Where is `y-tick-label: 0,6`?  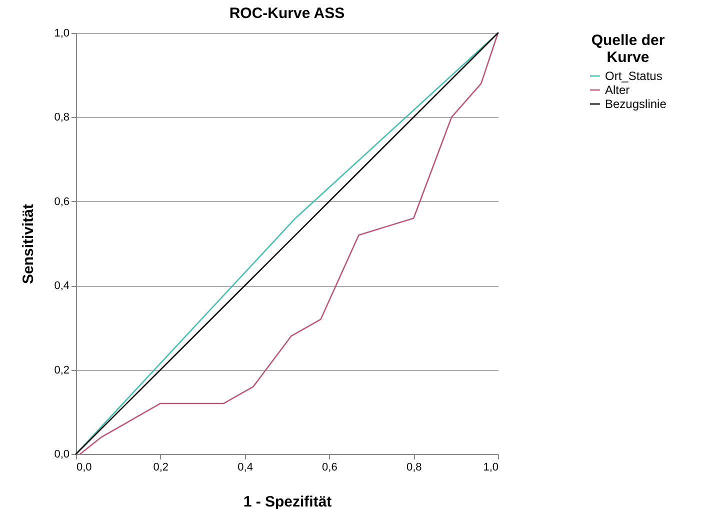 y-tick-label: 0,6 is located at coordinates (62, 202).